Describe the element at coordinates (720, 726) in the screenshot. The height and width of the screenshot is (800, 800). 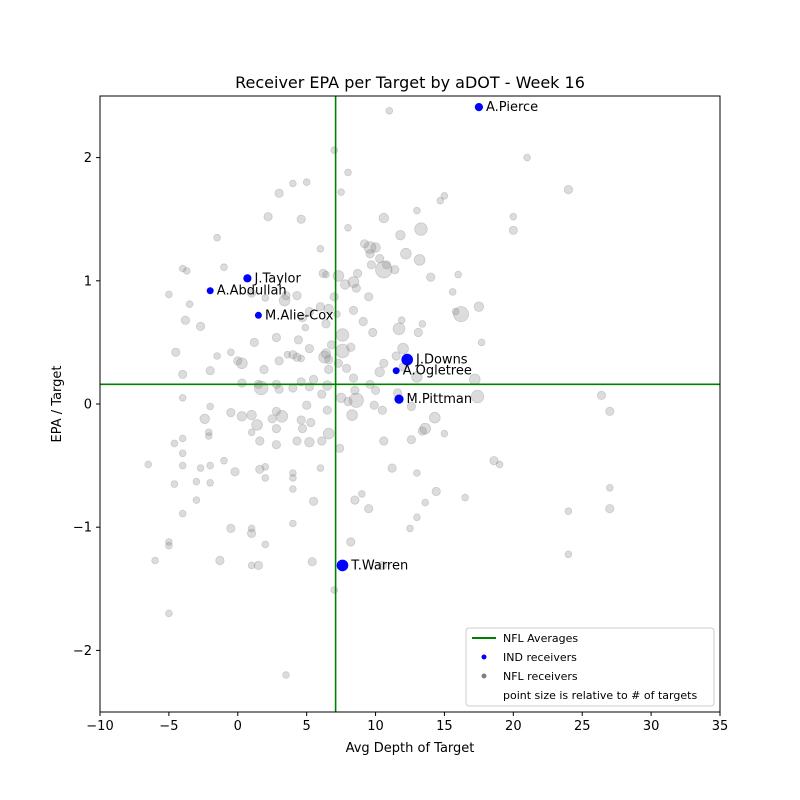
I see `x-tick-label-35: 35` at that location.